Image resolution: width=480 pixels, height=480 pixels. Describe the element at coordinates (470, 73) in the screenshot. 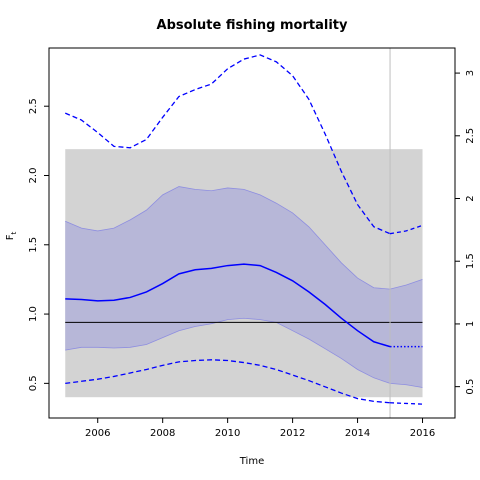

I see `y-tick-label-right: 3` at that location.